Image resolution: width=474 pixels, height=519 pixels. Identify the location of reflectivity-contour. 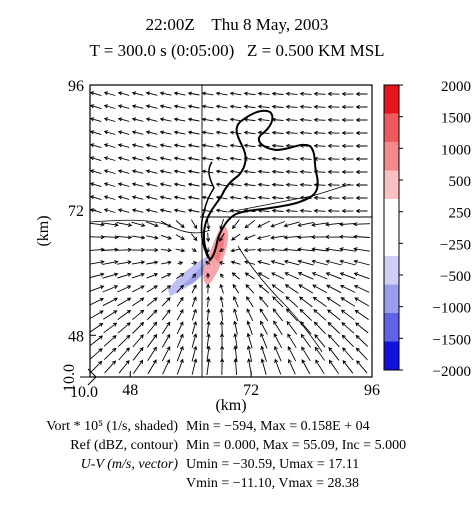
(260, 185).